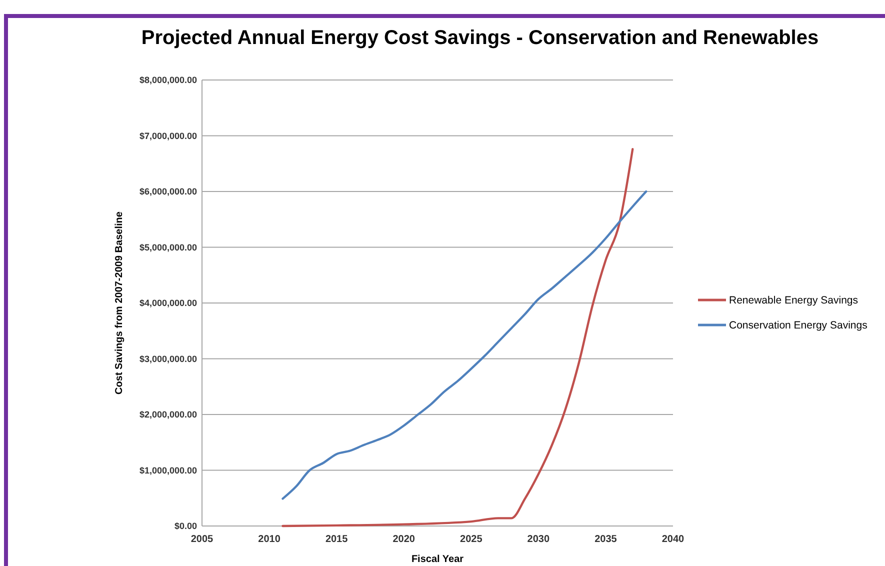  Describe the element at coordinates (404, 539) in the screenshot. I see `x-tick-label: 2020` at that location.